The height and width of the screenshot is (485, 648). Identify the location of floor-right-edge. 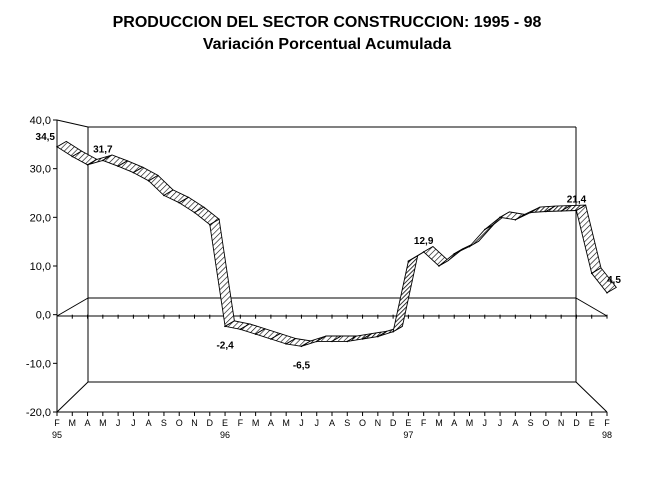
(591, 397).